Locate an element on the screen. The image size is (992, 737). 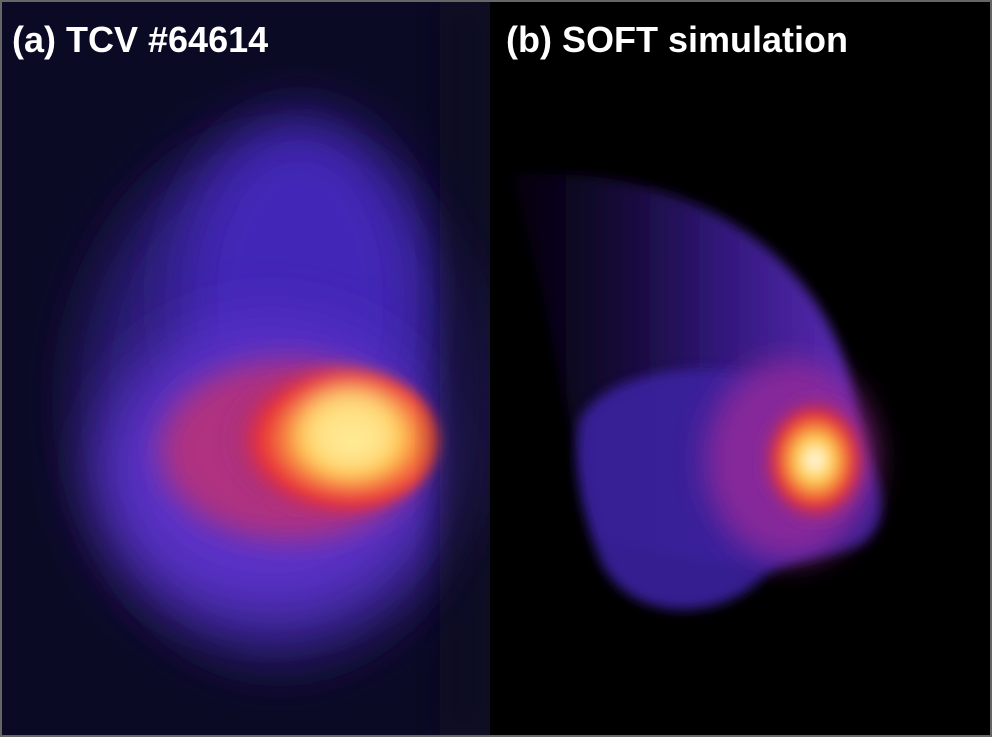
panel-label: (a) TCV #64614 is located at coordinates (140, 39).